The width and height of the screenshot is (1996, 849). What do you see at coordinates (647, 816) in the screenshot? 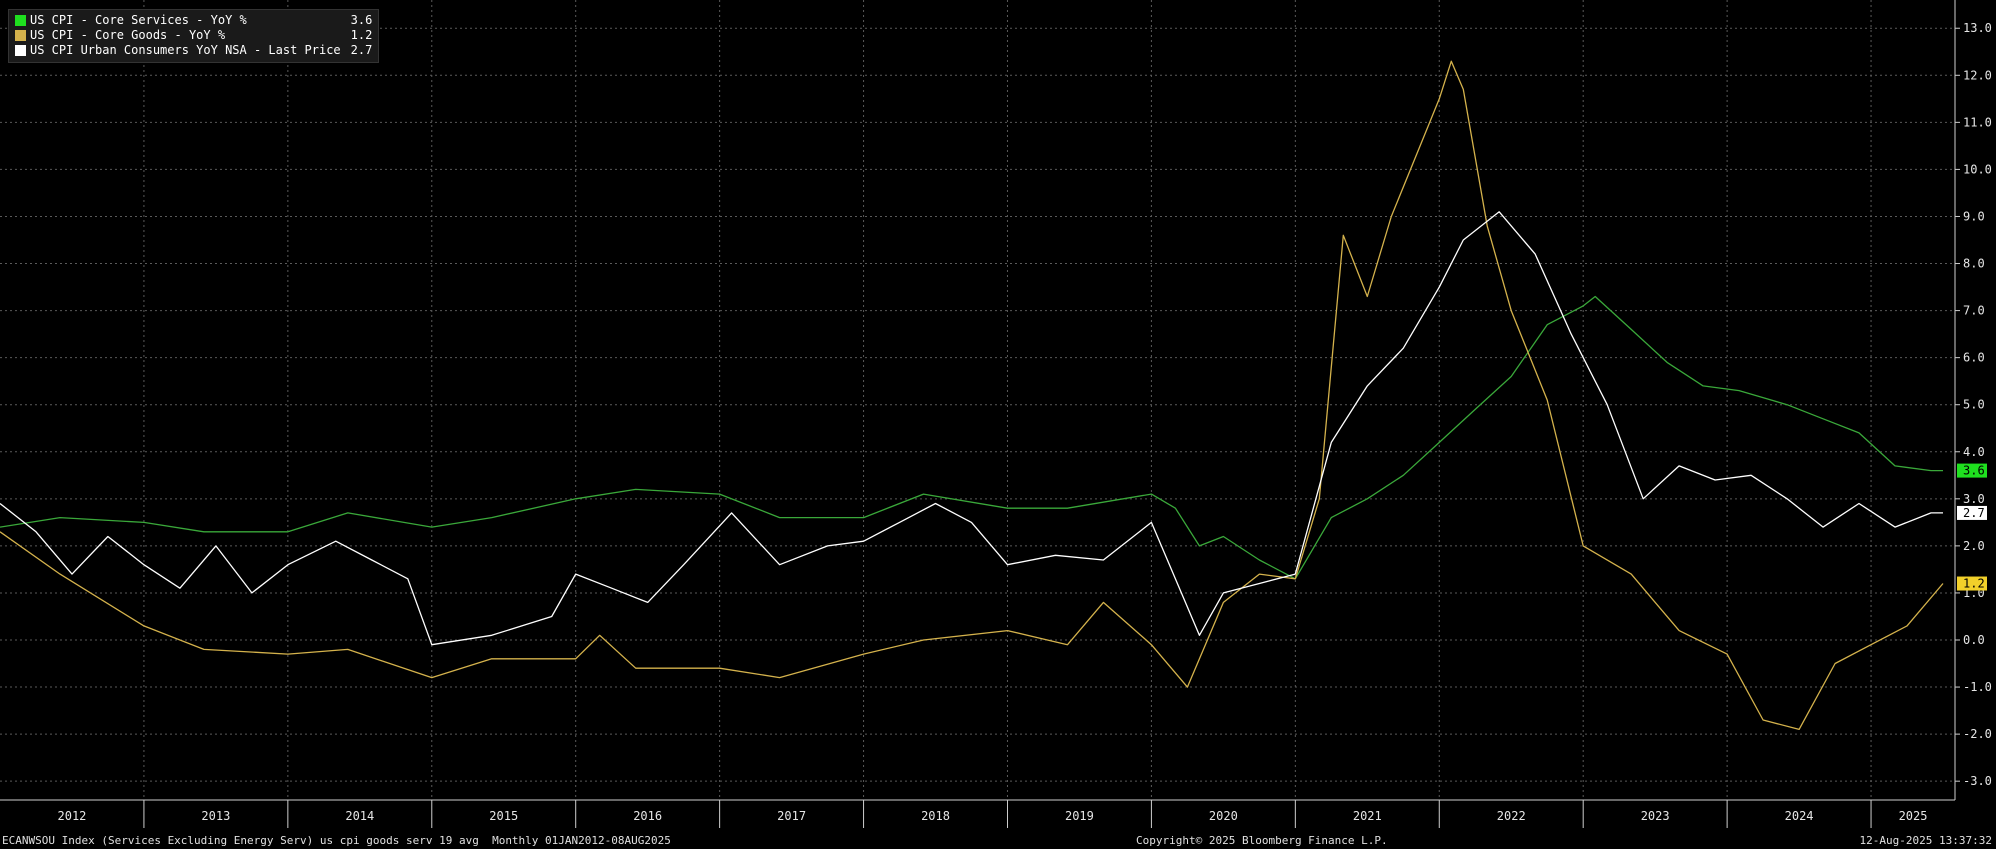
I see `x-tick-label: 2016` at bounding box center [647, 816].